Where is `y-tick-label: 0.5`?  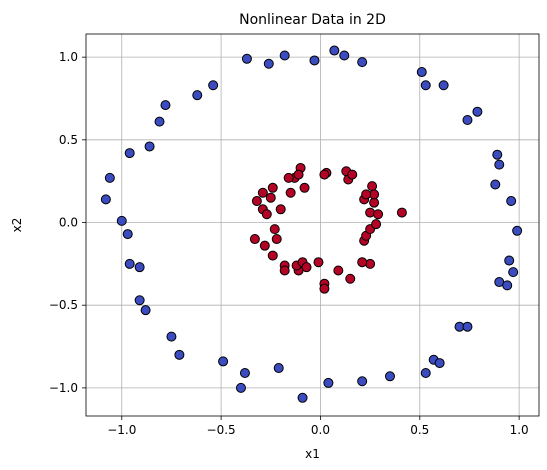 y-tick-label: 0.5 is located at coordinates (68, 140).